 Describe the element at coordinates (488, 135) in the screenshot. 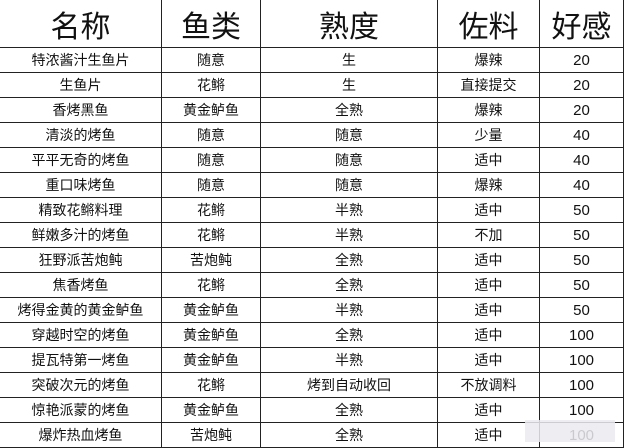

I see `cell-seasoning: 少量` at that location.